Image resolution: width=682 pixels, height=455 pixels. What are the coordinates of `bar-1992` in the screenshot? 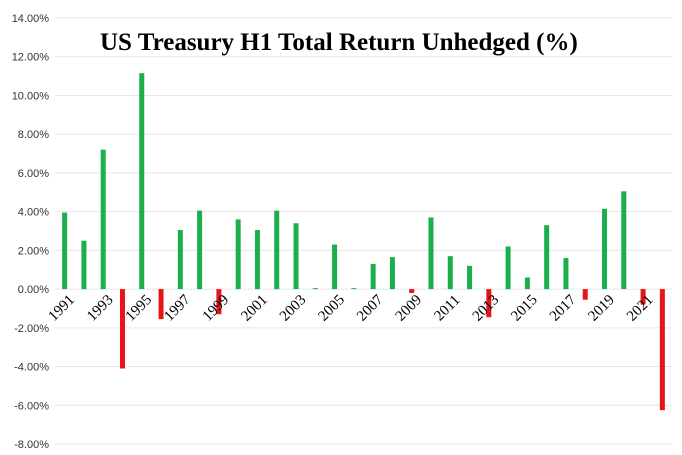 It's located at (84, 265).